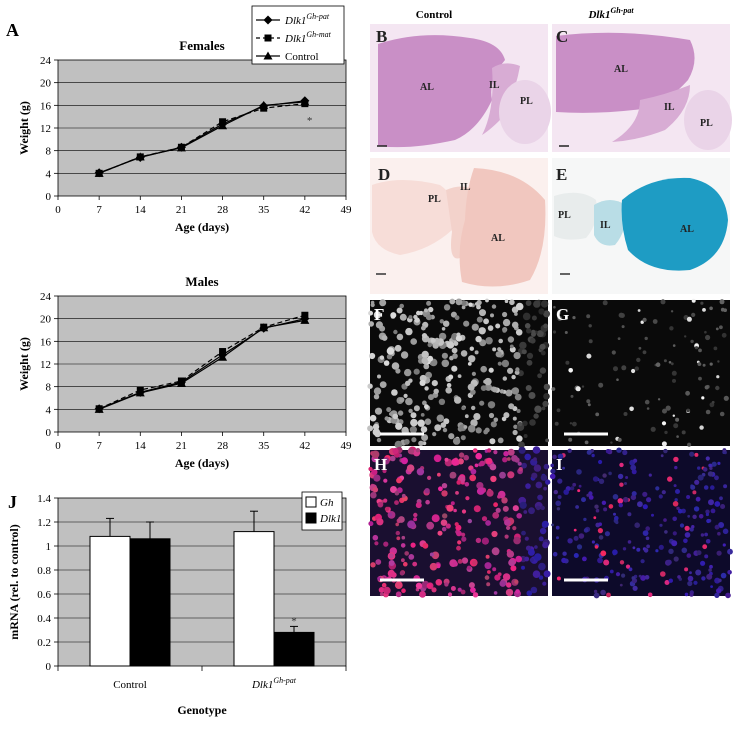 The image size is (740, 729). I want to click on x-axis-title: Age (days), so click(202, 463).